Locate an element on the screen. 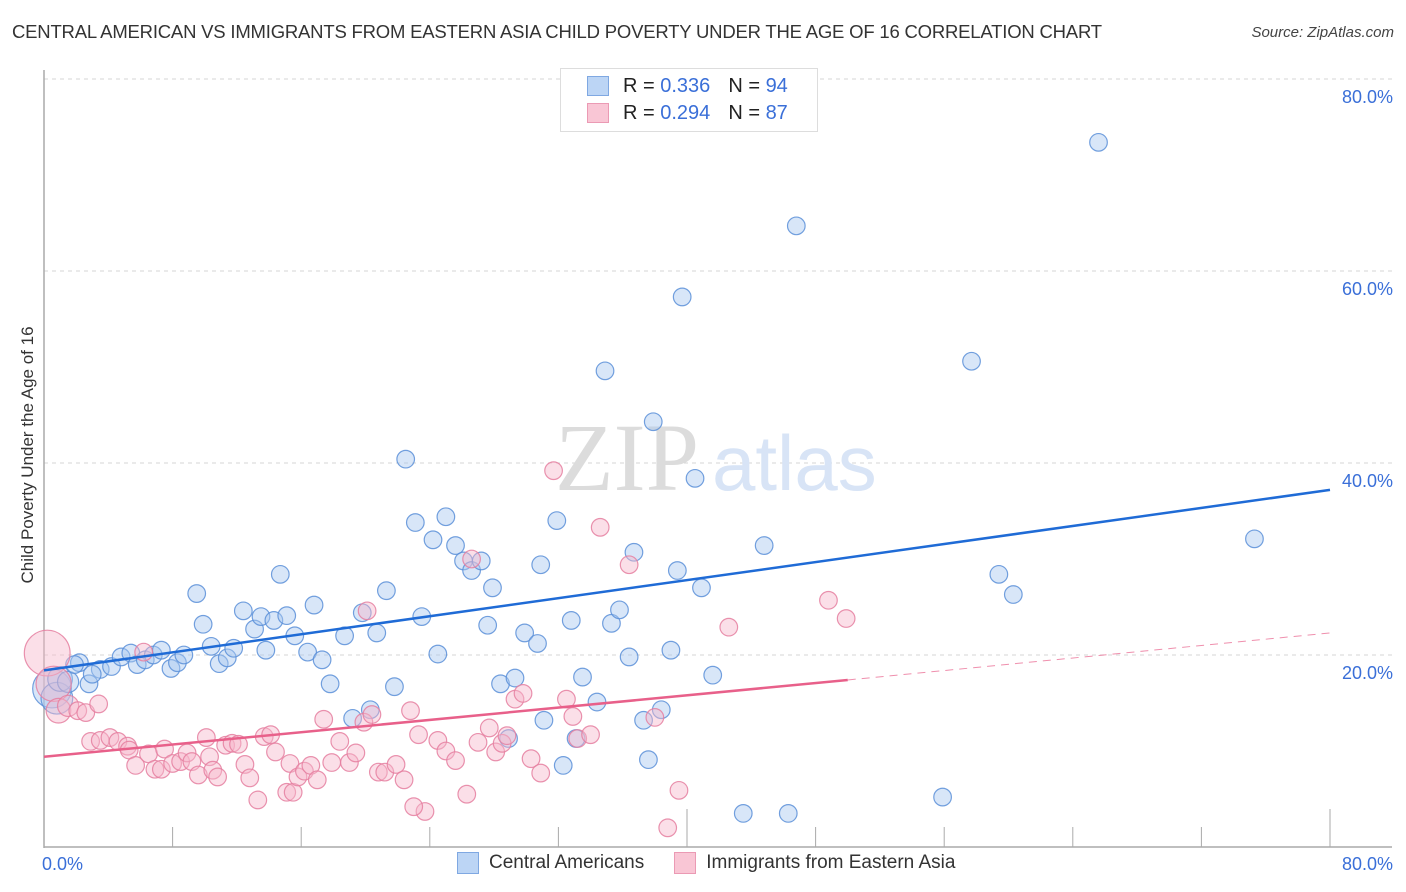 This screenshot has height=892, width=1406. x-tick-label: 80.0% is located at coordinates (1367, 864).